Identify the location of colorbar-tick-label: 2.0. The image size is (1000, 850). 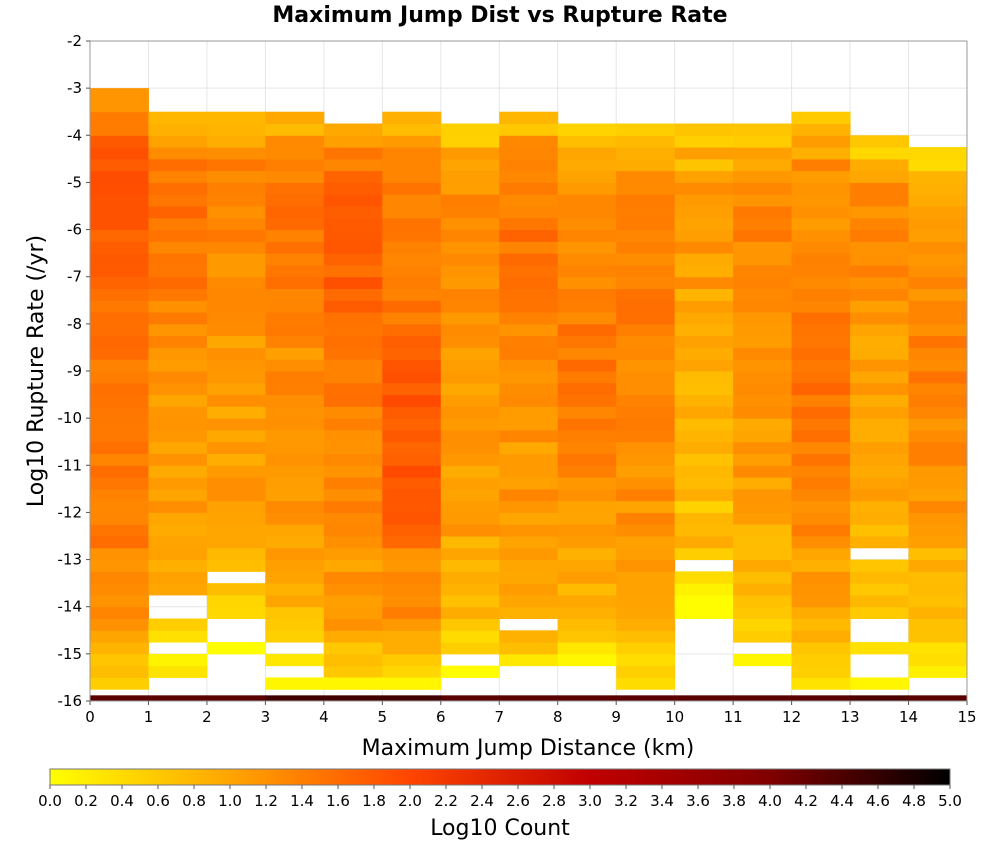
(410, 801).